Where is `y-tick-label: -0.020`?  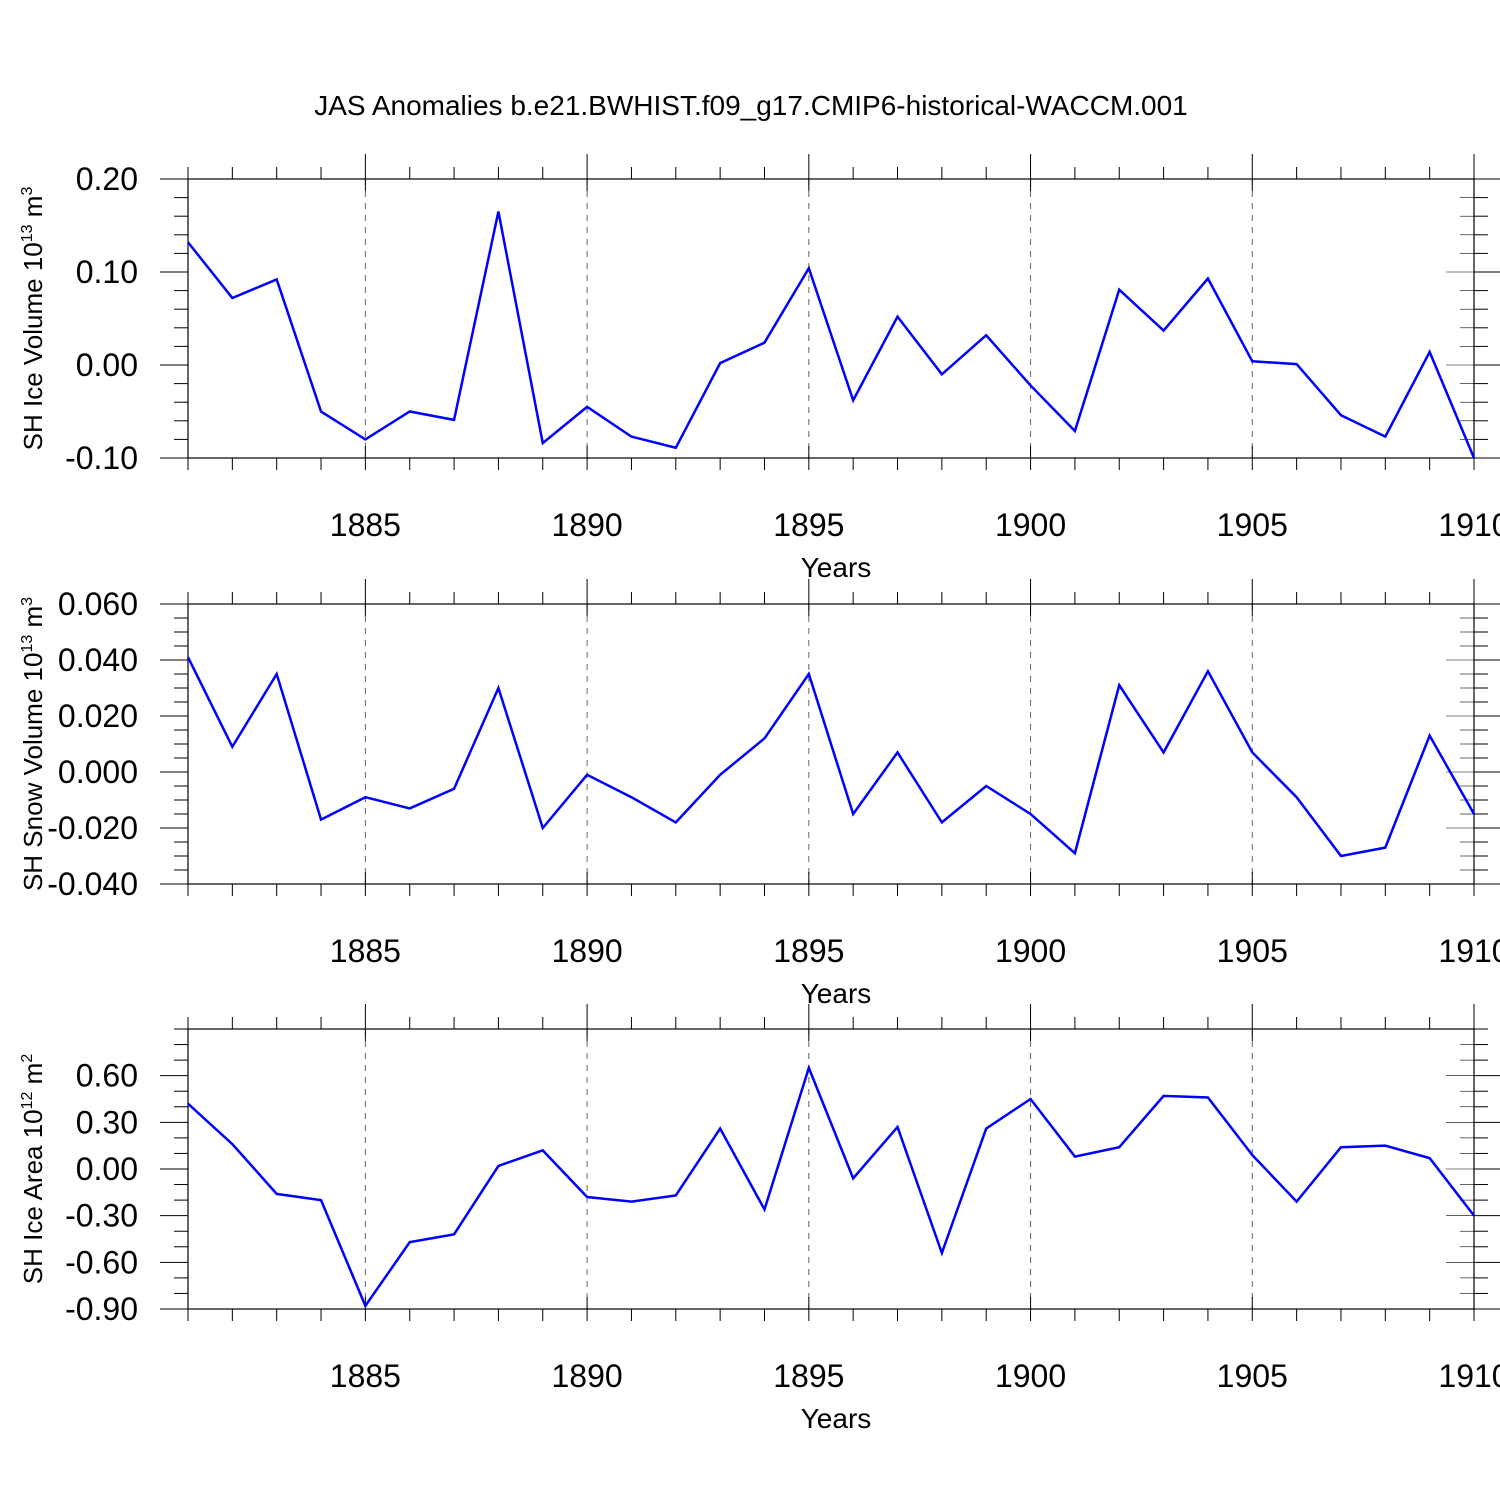 y-tick-label: -0.020 is located at coordinates (92, 828).